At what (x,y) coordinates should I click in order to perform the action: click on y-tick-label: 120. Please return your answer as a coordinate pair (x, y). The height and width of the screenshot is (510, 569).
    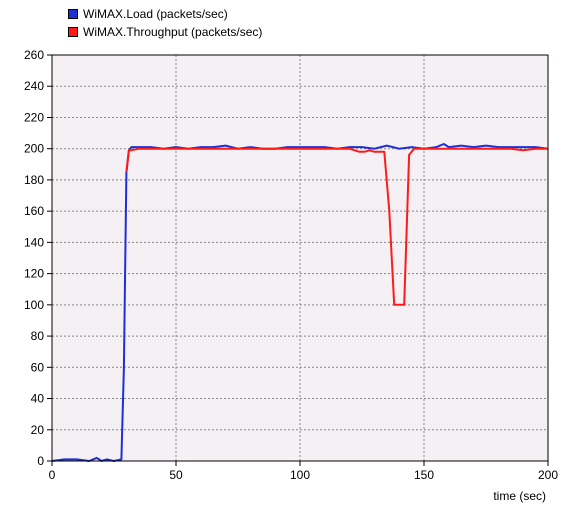
    Looking at the image, I should click on (34, 274).